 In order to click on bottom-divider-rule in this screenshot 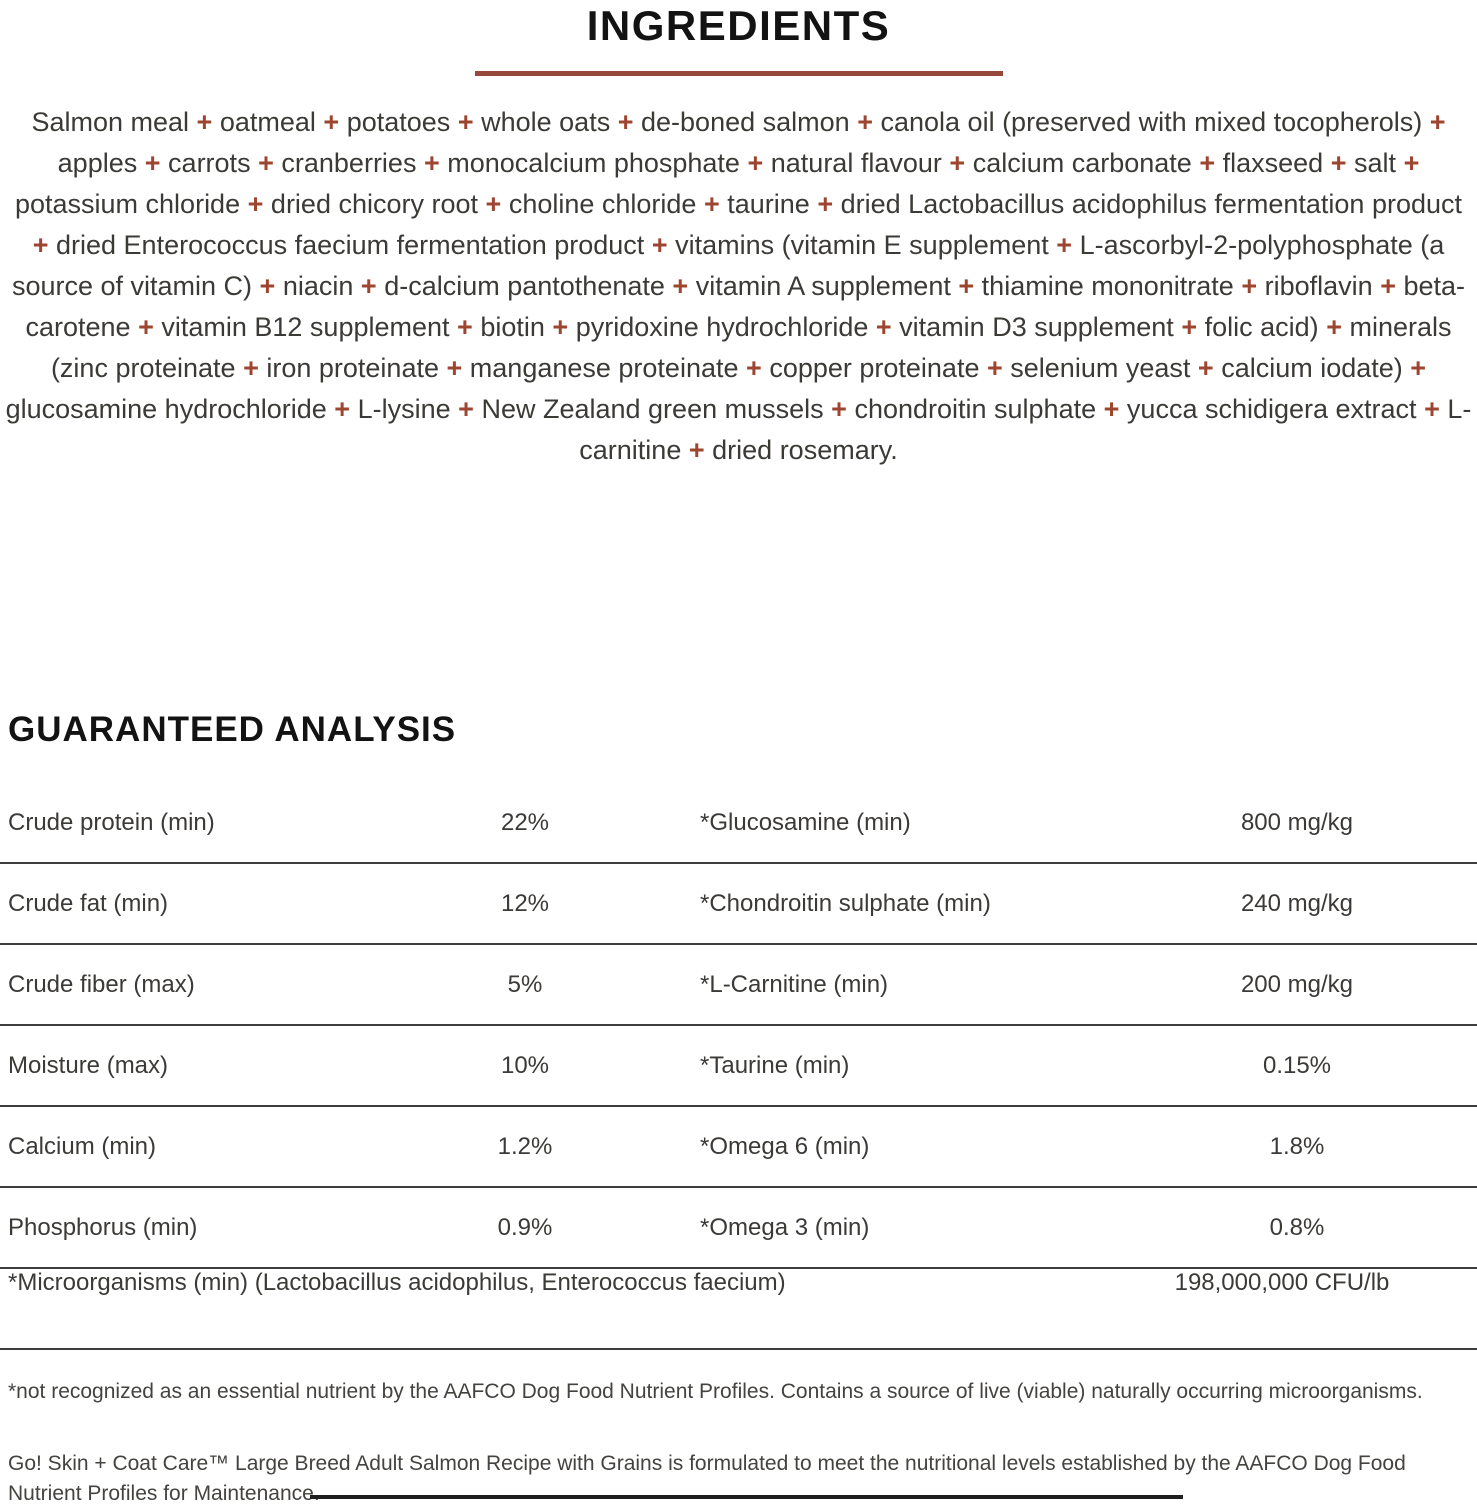, I will do `click(746, 1497)`.